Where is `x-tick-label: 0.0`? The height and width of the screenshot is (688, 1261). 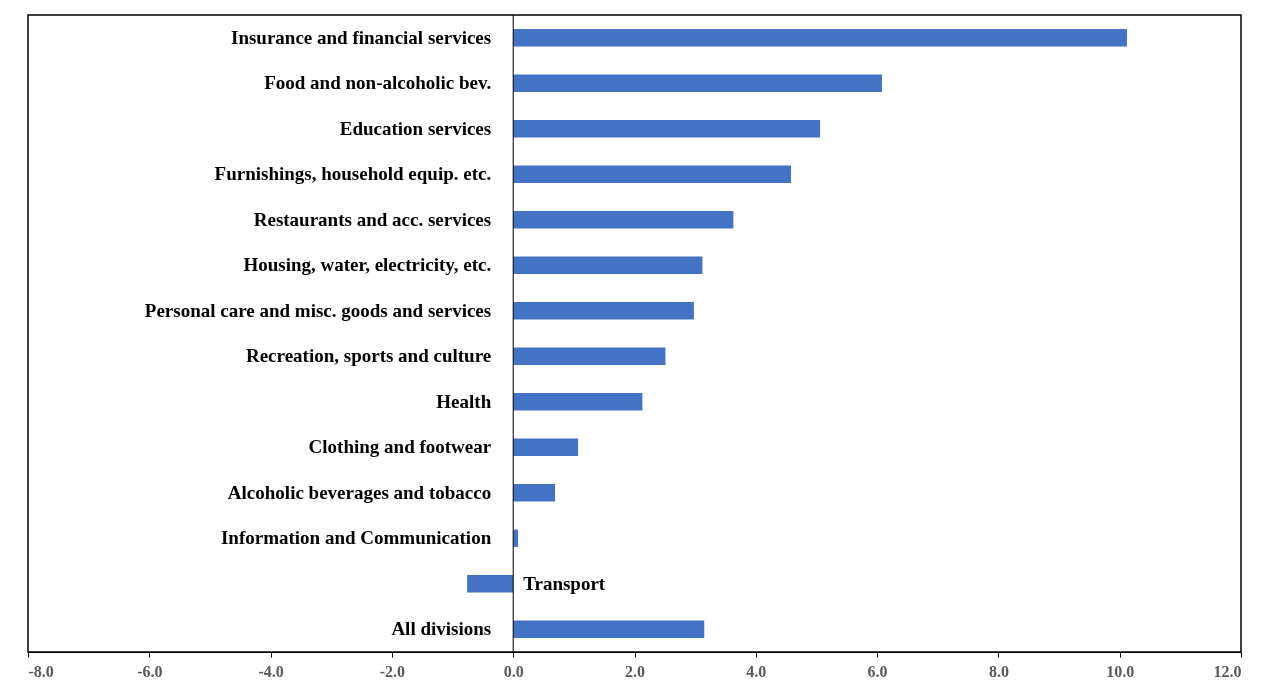
x-tick-label: 0.0 is located at coordinates (513, 671).